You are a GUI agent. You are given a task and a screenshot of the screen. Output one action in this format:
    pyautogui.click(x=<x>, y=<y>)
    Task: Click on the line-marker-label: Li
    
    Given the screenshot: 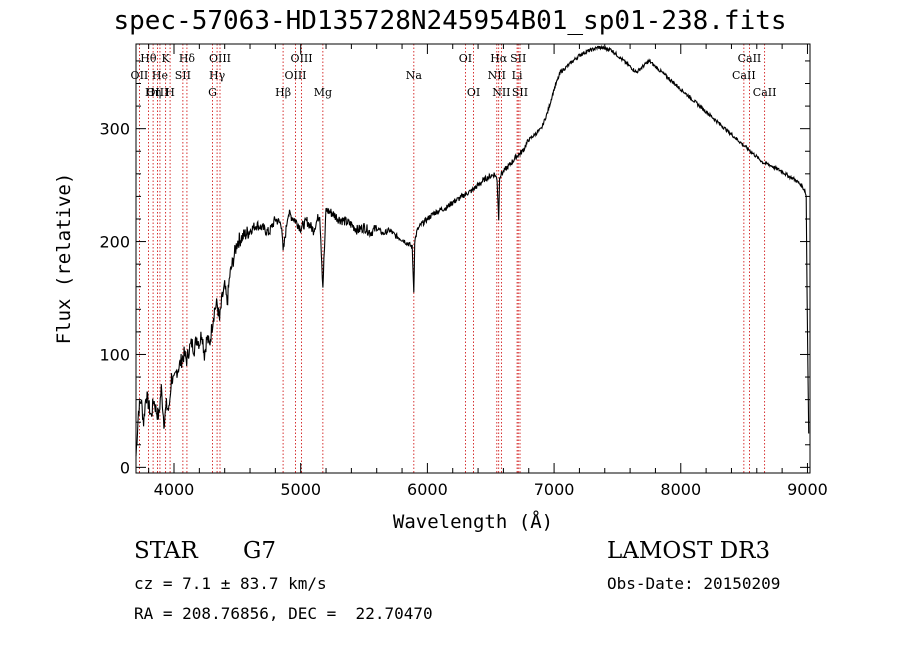 What is the action you would take?
    pyautogui.click(x=517, y=75)
    